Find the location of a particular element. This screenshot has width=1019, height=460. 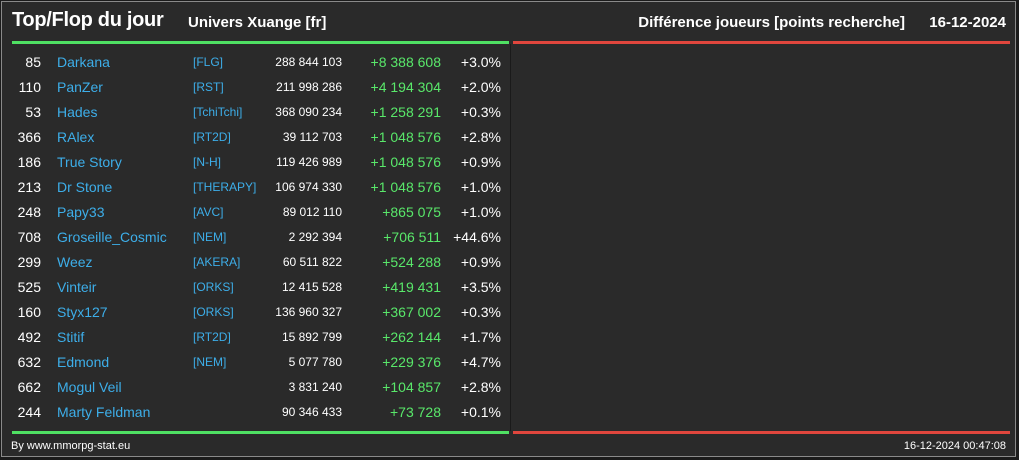

player-name-link: Styx127 is located at coordinates (82, 312).